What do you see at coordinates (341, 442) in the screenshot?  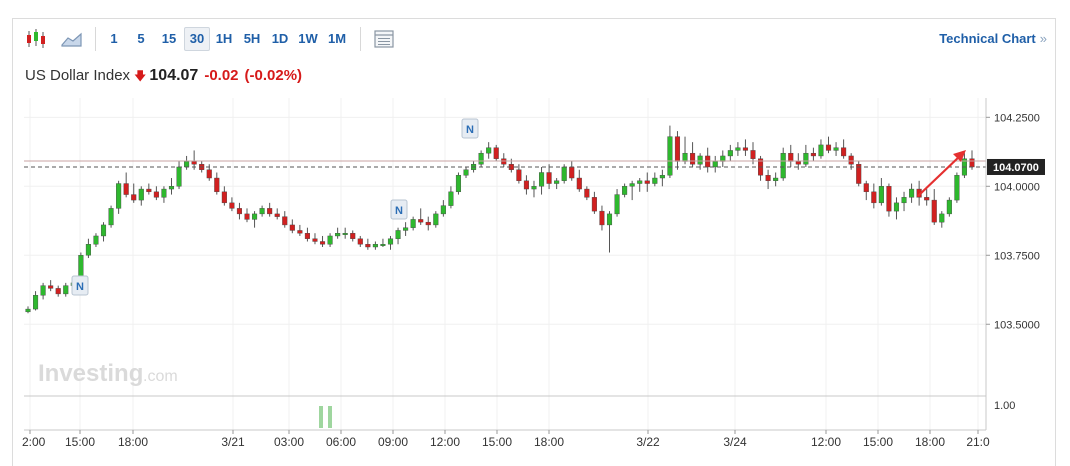 I see `x-tick-label: 06:00` at bounding box center [341, 442].